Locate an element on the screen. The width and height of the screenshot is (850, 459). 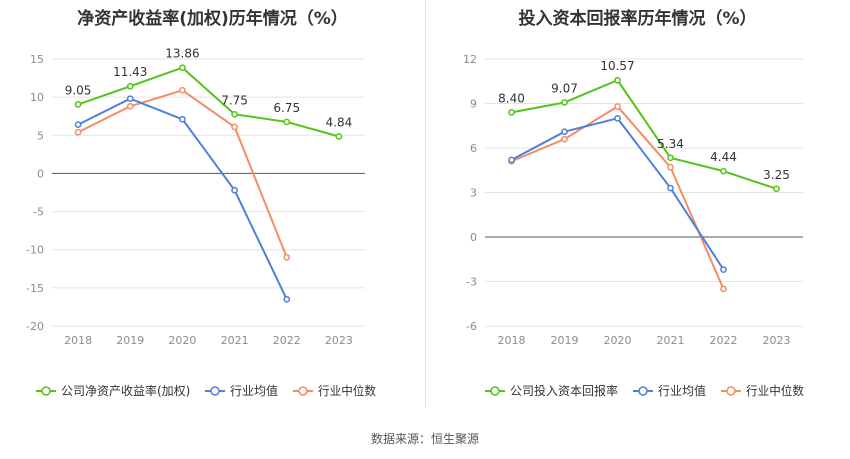
y-tick-label: 10 is located at coordinates (37, 97).